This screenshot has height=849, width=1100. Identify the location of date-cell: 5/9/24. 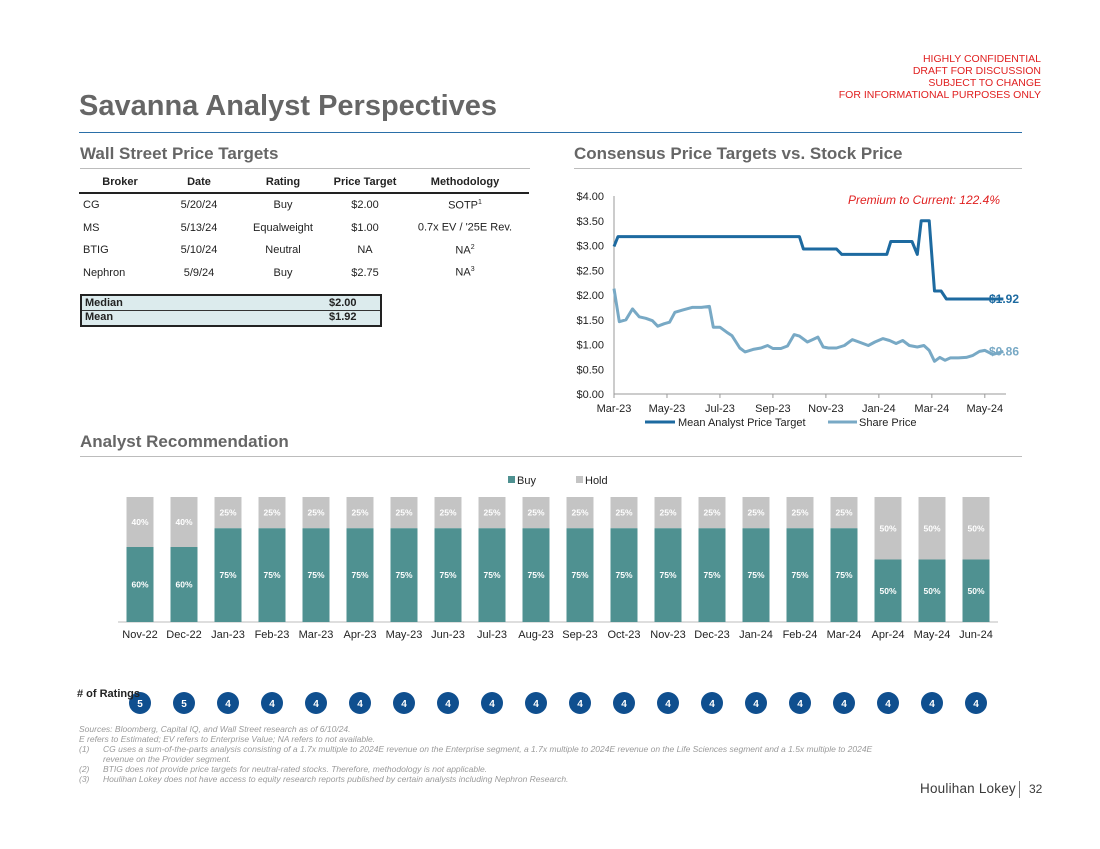
(199, 272).